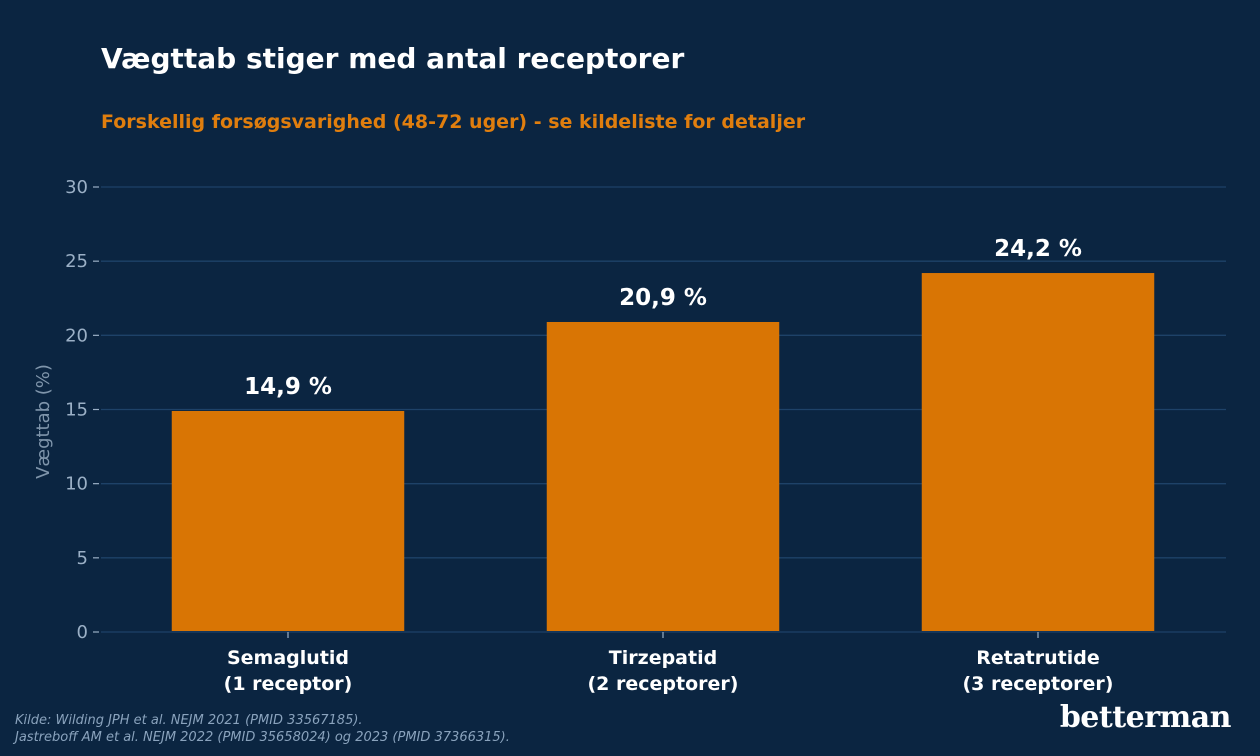 The image size is (1260, 756). What do you see at coordinates (288, 387) in the screenshot?
I see `data-label: 14,9 %` at bounding box center [288, 387].